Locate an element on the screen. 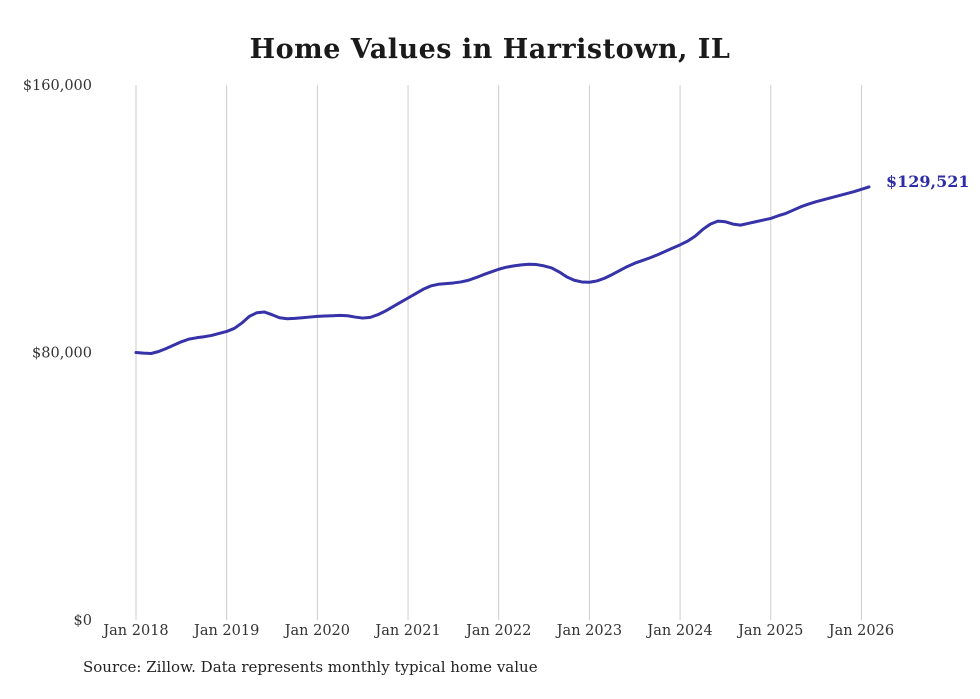 This screenshot has width=980, height=699. x-tick-label: Jan 2020 is located at coordinates (316, 631).